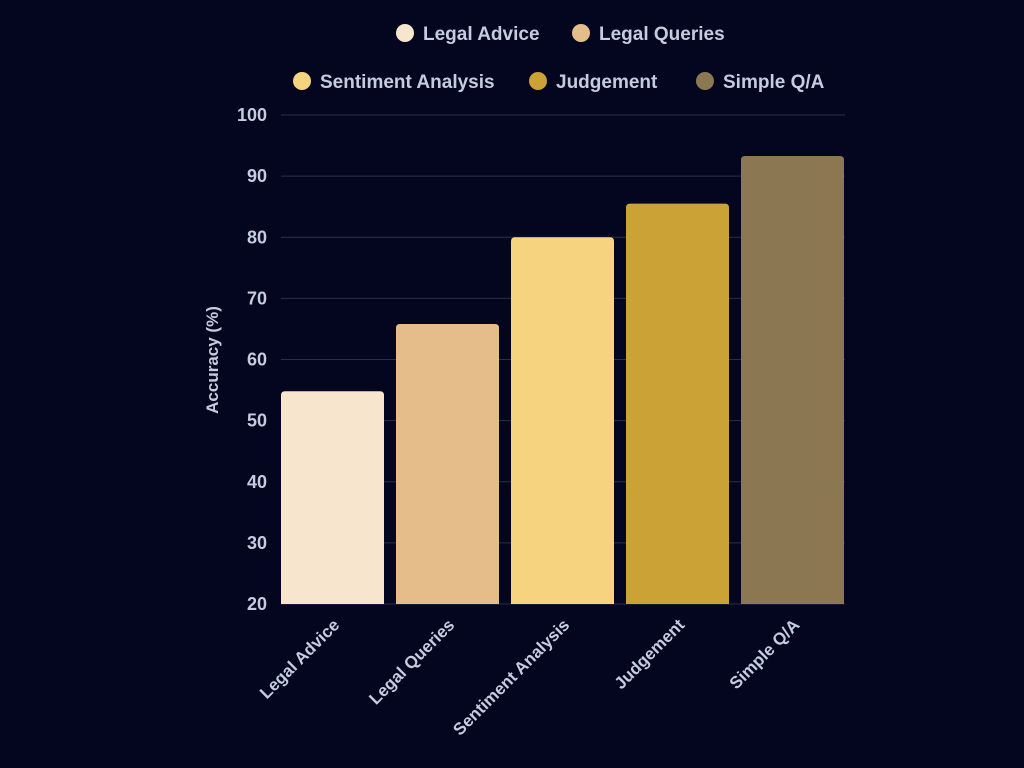 The image size is (1024, 768). I want to click on y-tick-label: 100, so click(252, 115).